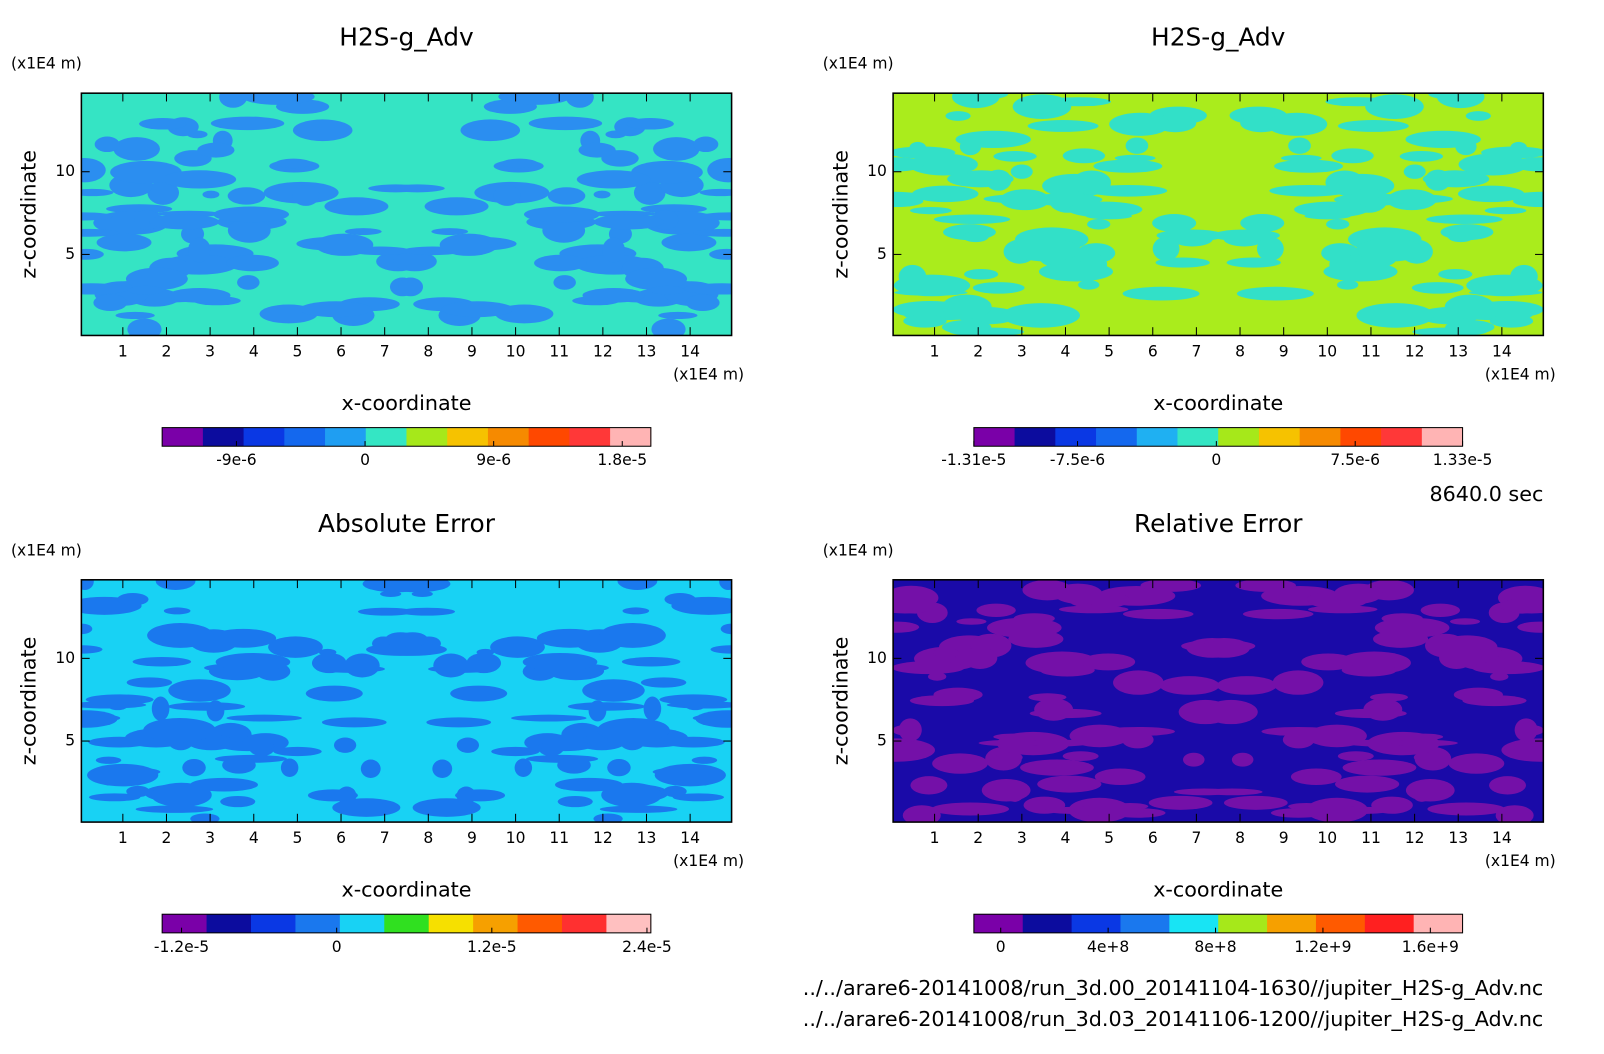 This screenshot has width=1604, height=1054. Describe the element at coordinates (1196, 838) in the screenshot. I see `x-tick-label: 7` at that location.